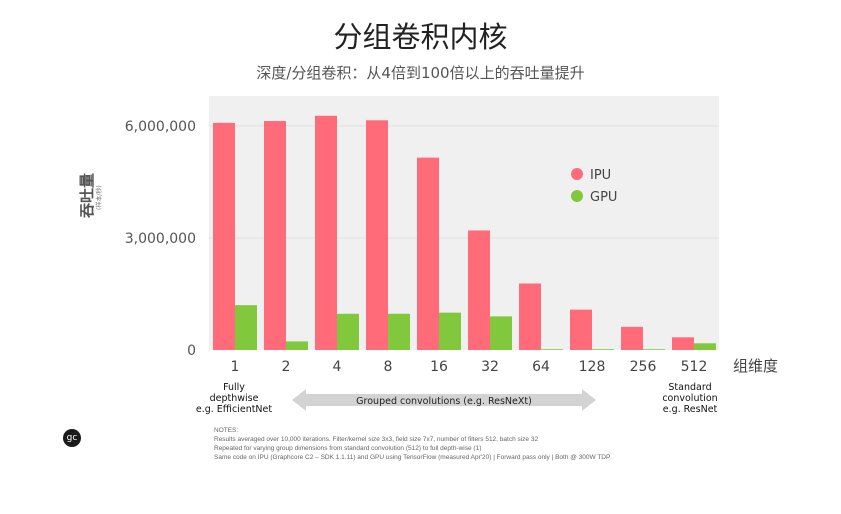  Describe the element at coordinates (72, 438) in the screenshot. I see `graphcore-logo: gc` at that location.